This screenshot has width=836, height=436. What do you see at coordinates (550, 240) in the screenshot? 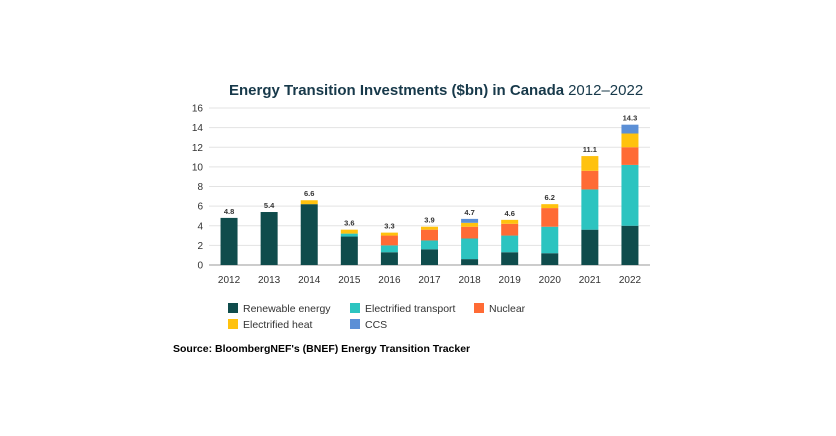
I see `bar-electrified-transport-2020` at bounding box center [550, 240].